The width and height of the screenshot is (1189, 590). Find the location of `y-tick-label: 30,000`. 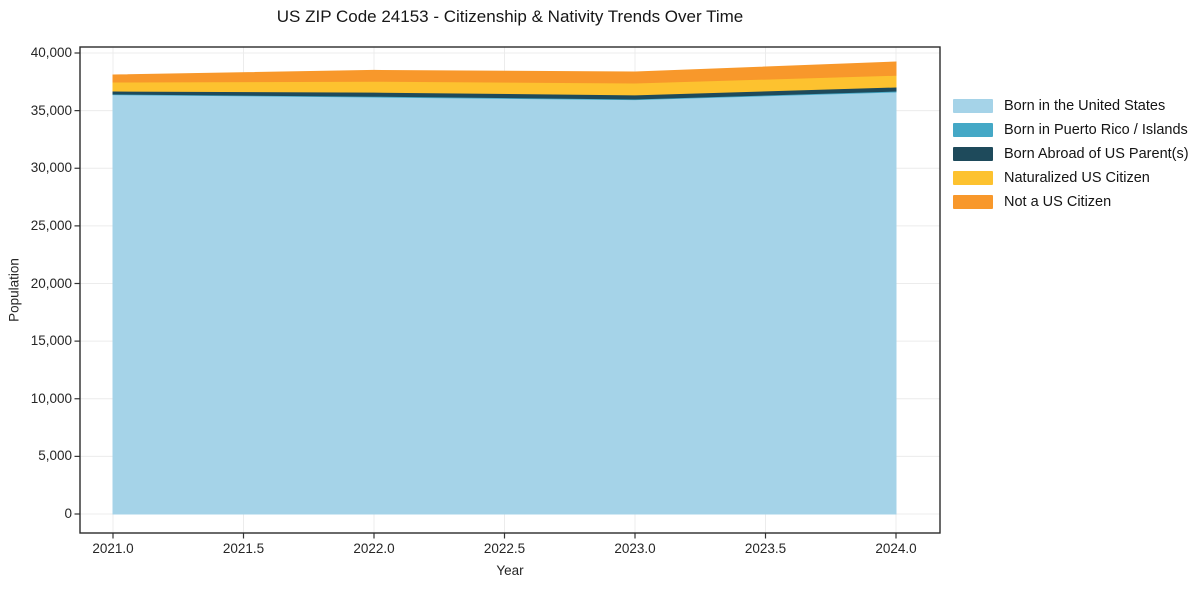

y-tick-label: 30,000 is located at coordinates (51, 168).